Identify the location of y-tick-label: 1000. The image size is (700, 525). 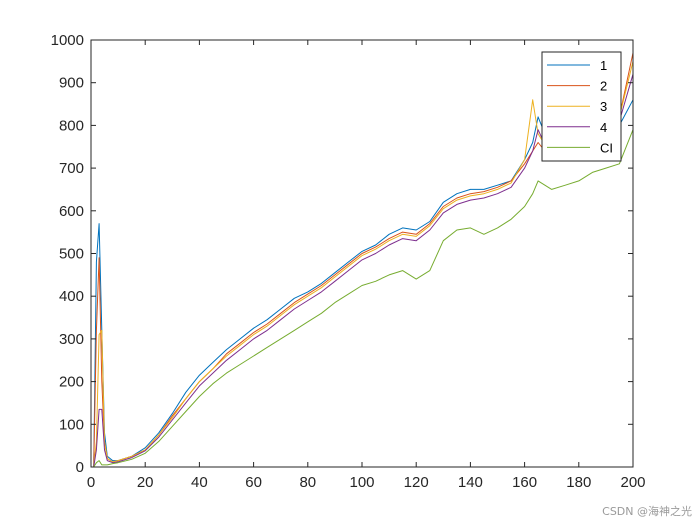
(67, 40).